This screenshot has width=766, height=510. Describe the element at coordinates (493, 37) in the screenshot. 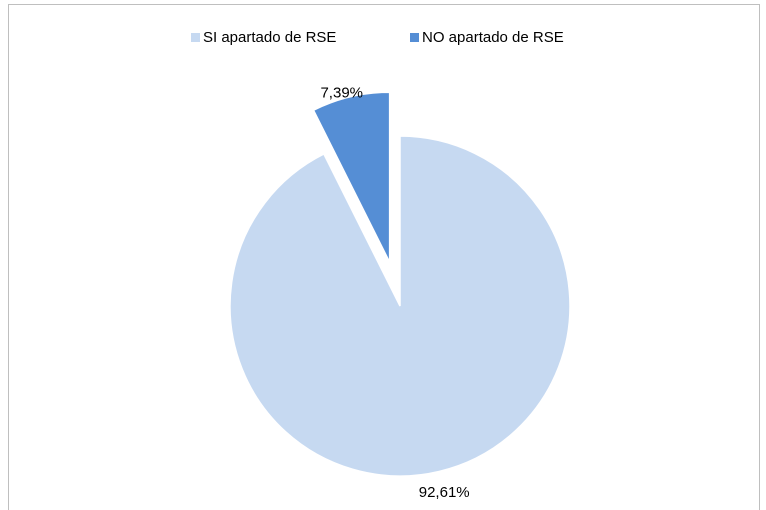

I see `legend-label: NO apartado de RSE` at that location.